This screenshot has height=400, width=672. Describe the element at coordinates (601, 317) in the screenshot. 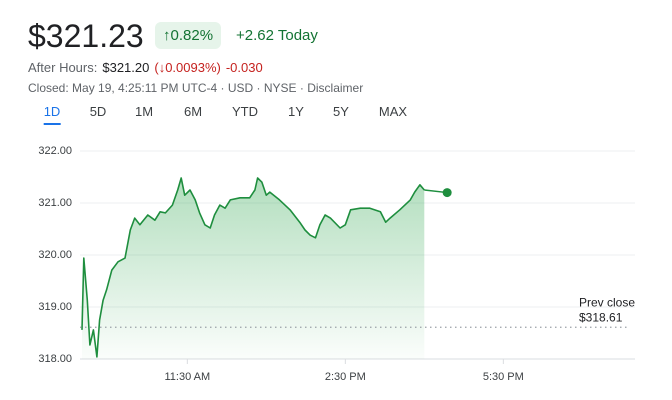

I see `prev-close-label: $318.61` at that location.